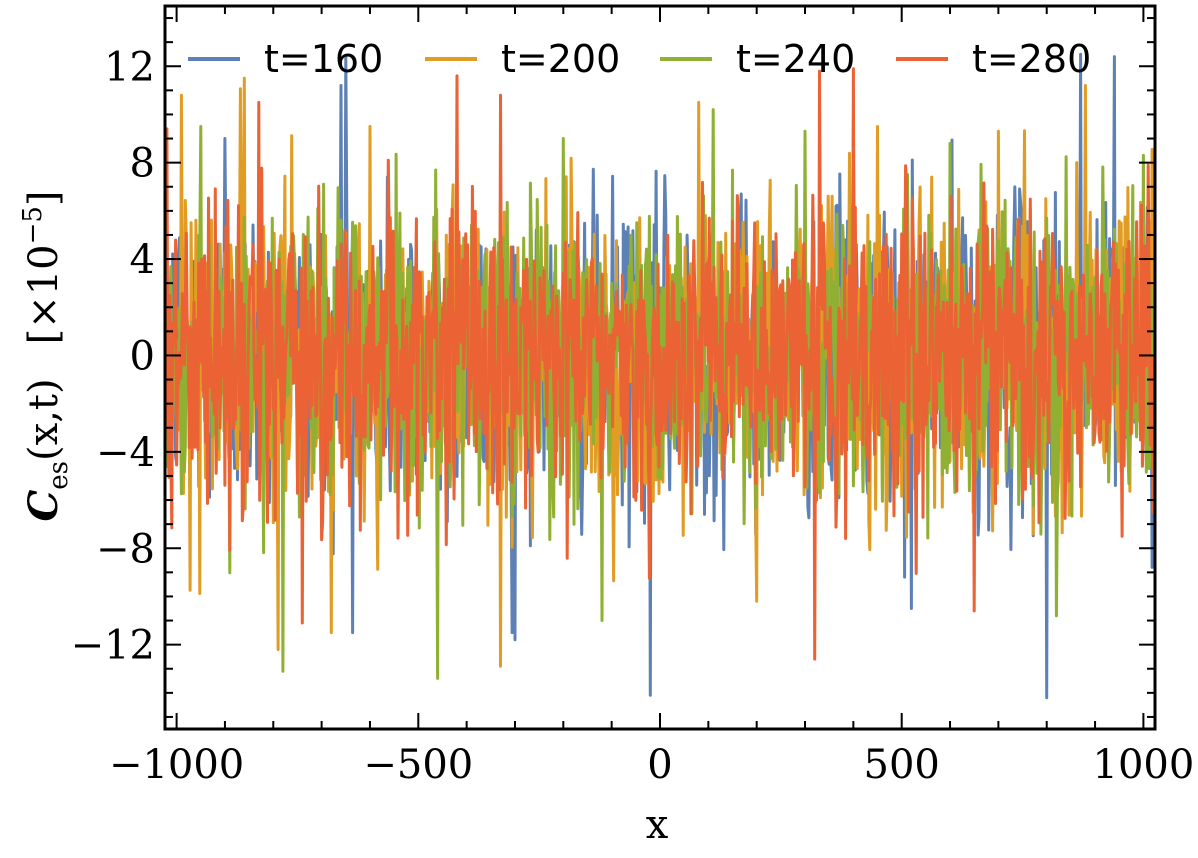  What do you see at coordinates (902, 765) in the screenshot?
I see `x-tick-label: 500` at bounding box center [902, 765].